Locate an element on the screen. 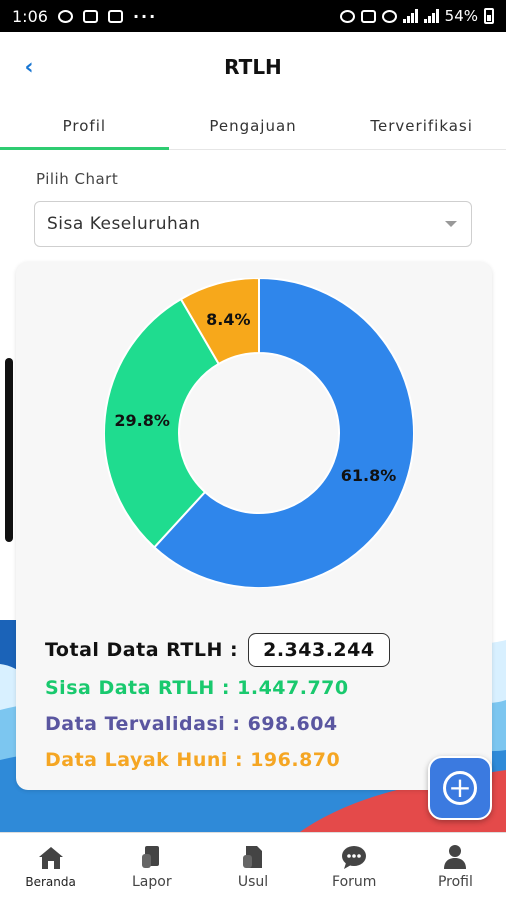  signal-icon is located at coordinates (410, 16).